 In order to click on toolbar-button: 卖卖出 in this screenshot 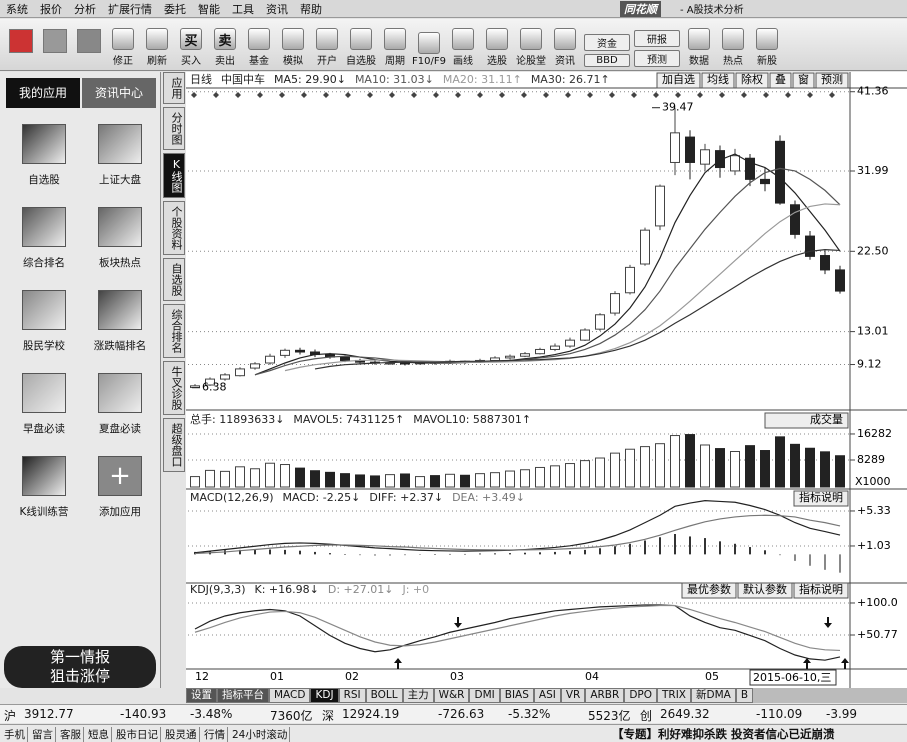, I will do `click(225, 47)`.